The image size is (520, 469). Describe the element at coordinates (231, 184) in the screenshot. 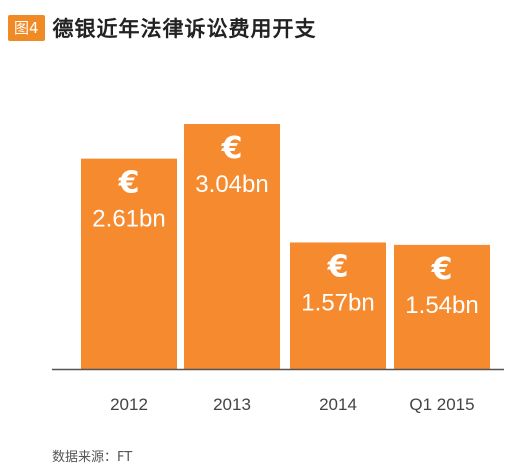

I see `bar-value-label: 3.04bn` at that location.